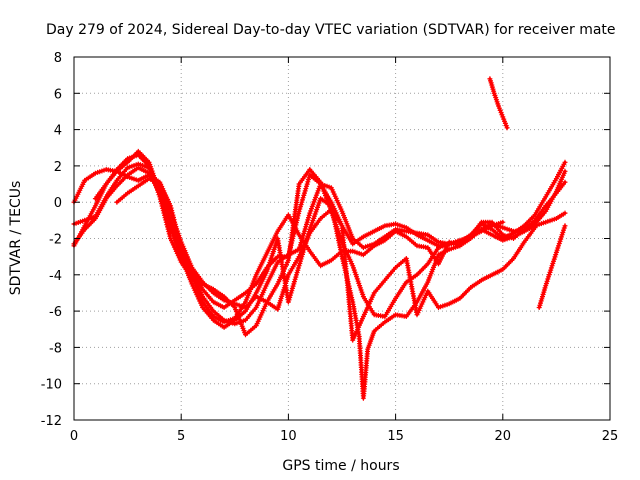 This screenshot has height=480, width=640. Describe the element at coordinates (610, 436) in the screenshot. I see `x-tick-label: 25` at that location.